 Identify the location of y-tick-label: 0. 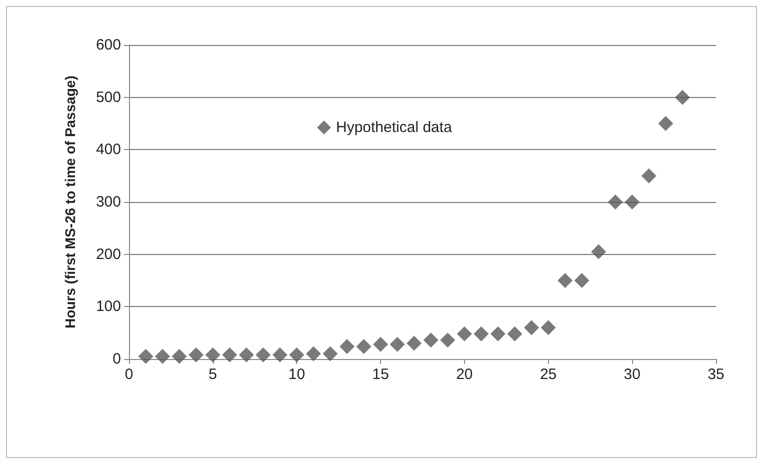
(116, 359).